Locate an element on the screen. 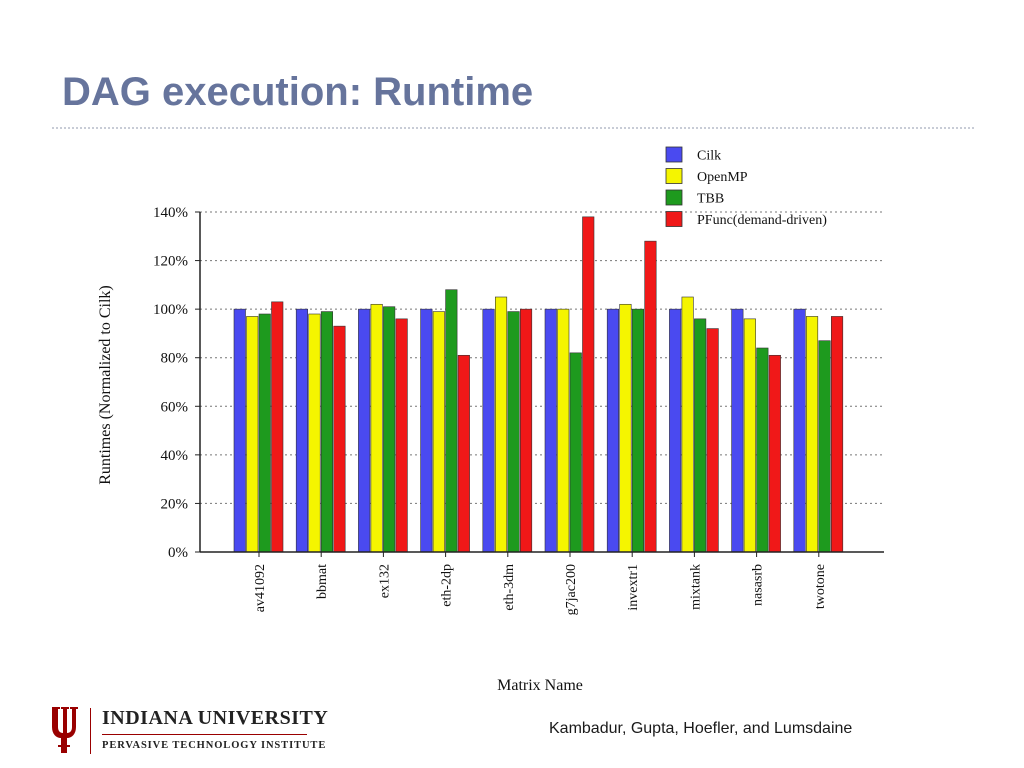  bar-openmp-eth-2dp is located at coordinates (438, 432).